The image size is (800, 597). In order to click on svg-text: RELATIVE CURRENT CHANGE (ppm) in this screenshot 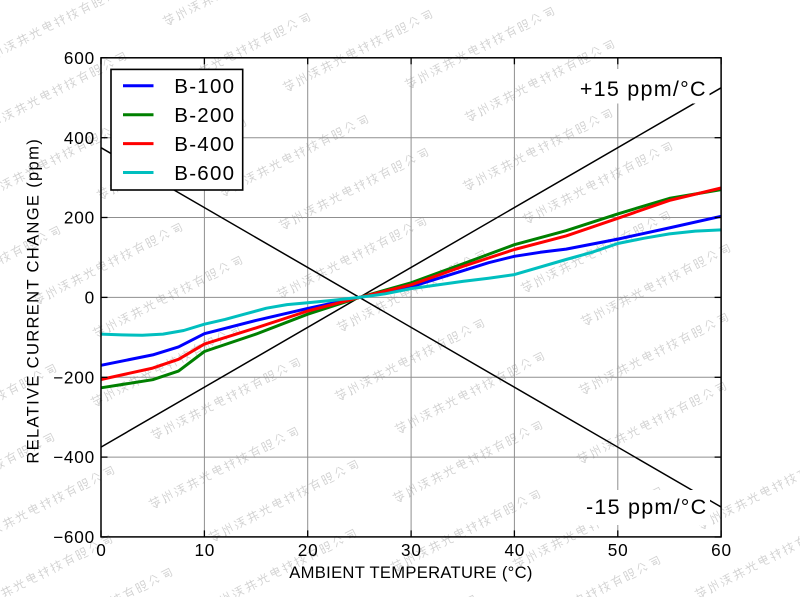, I will do `click(33, 301)`.